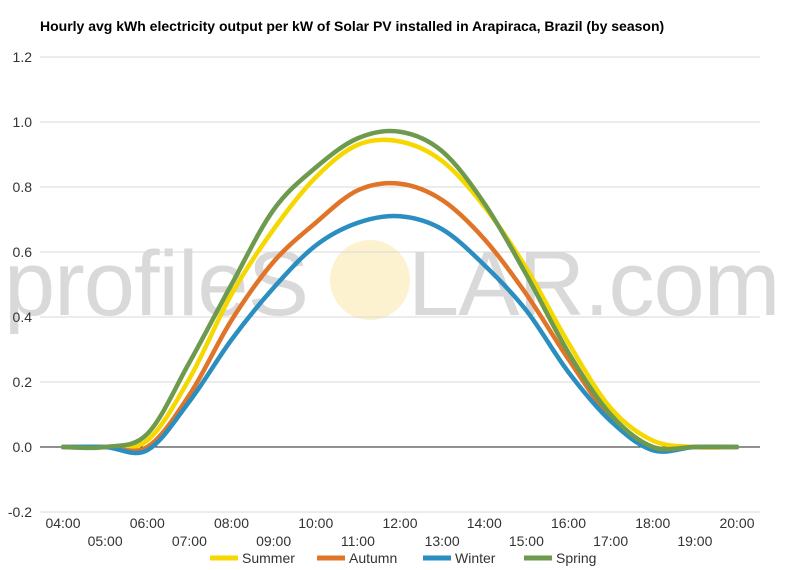 The image size is (800, 570). What do you see at coordinates (399, 523) in the screenshot?
I see `x-tick-label: 12:00` at bounding box center [399, 523].